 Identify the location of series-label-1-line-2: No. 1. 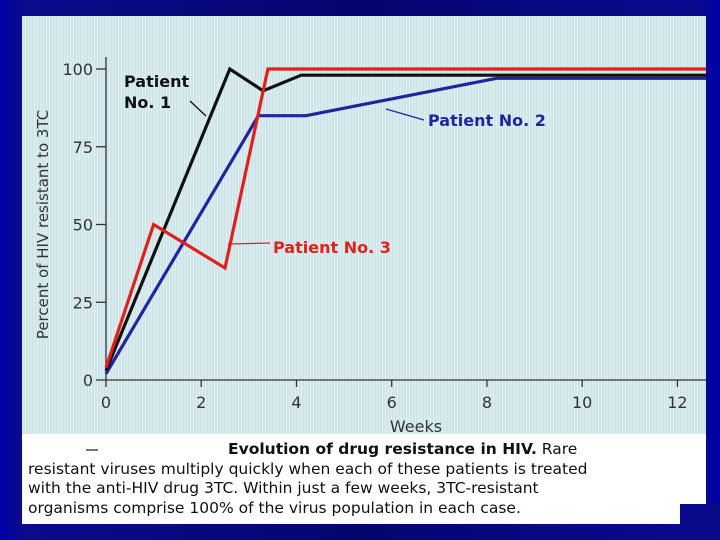
(147, 102).